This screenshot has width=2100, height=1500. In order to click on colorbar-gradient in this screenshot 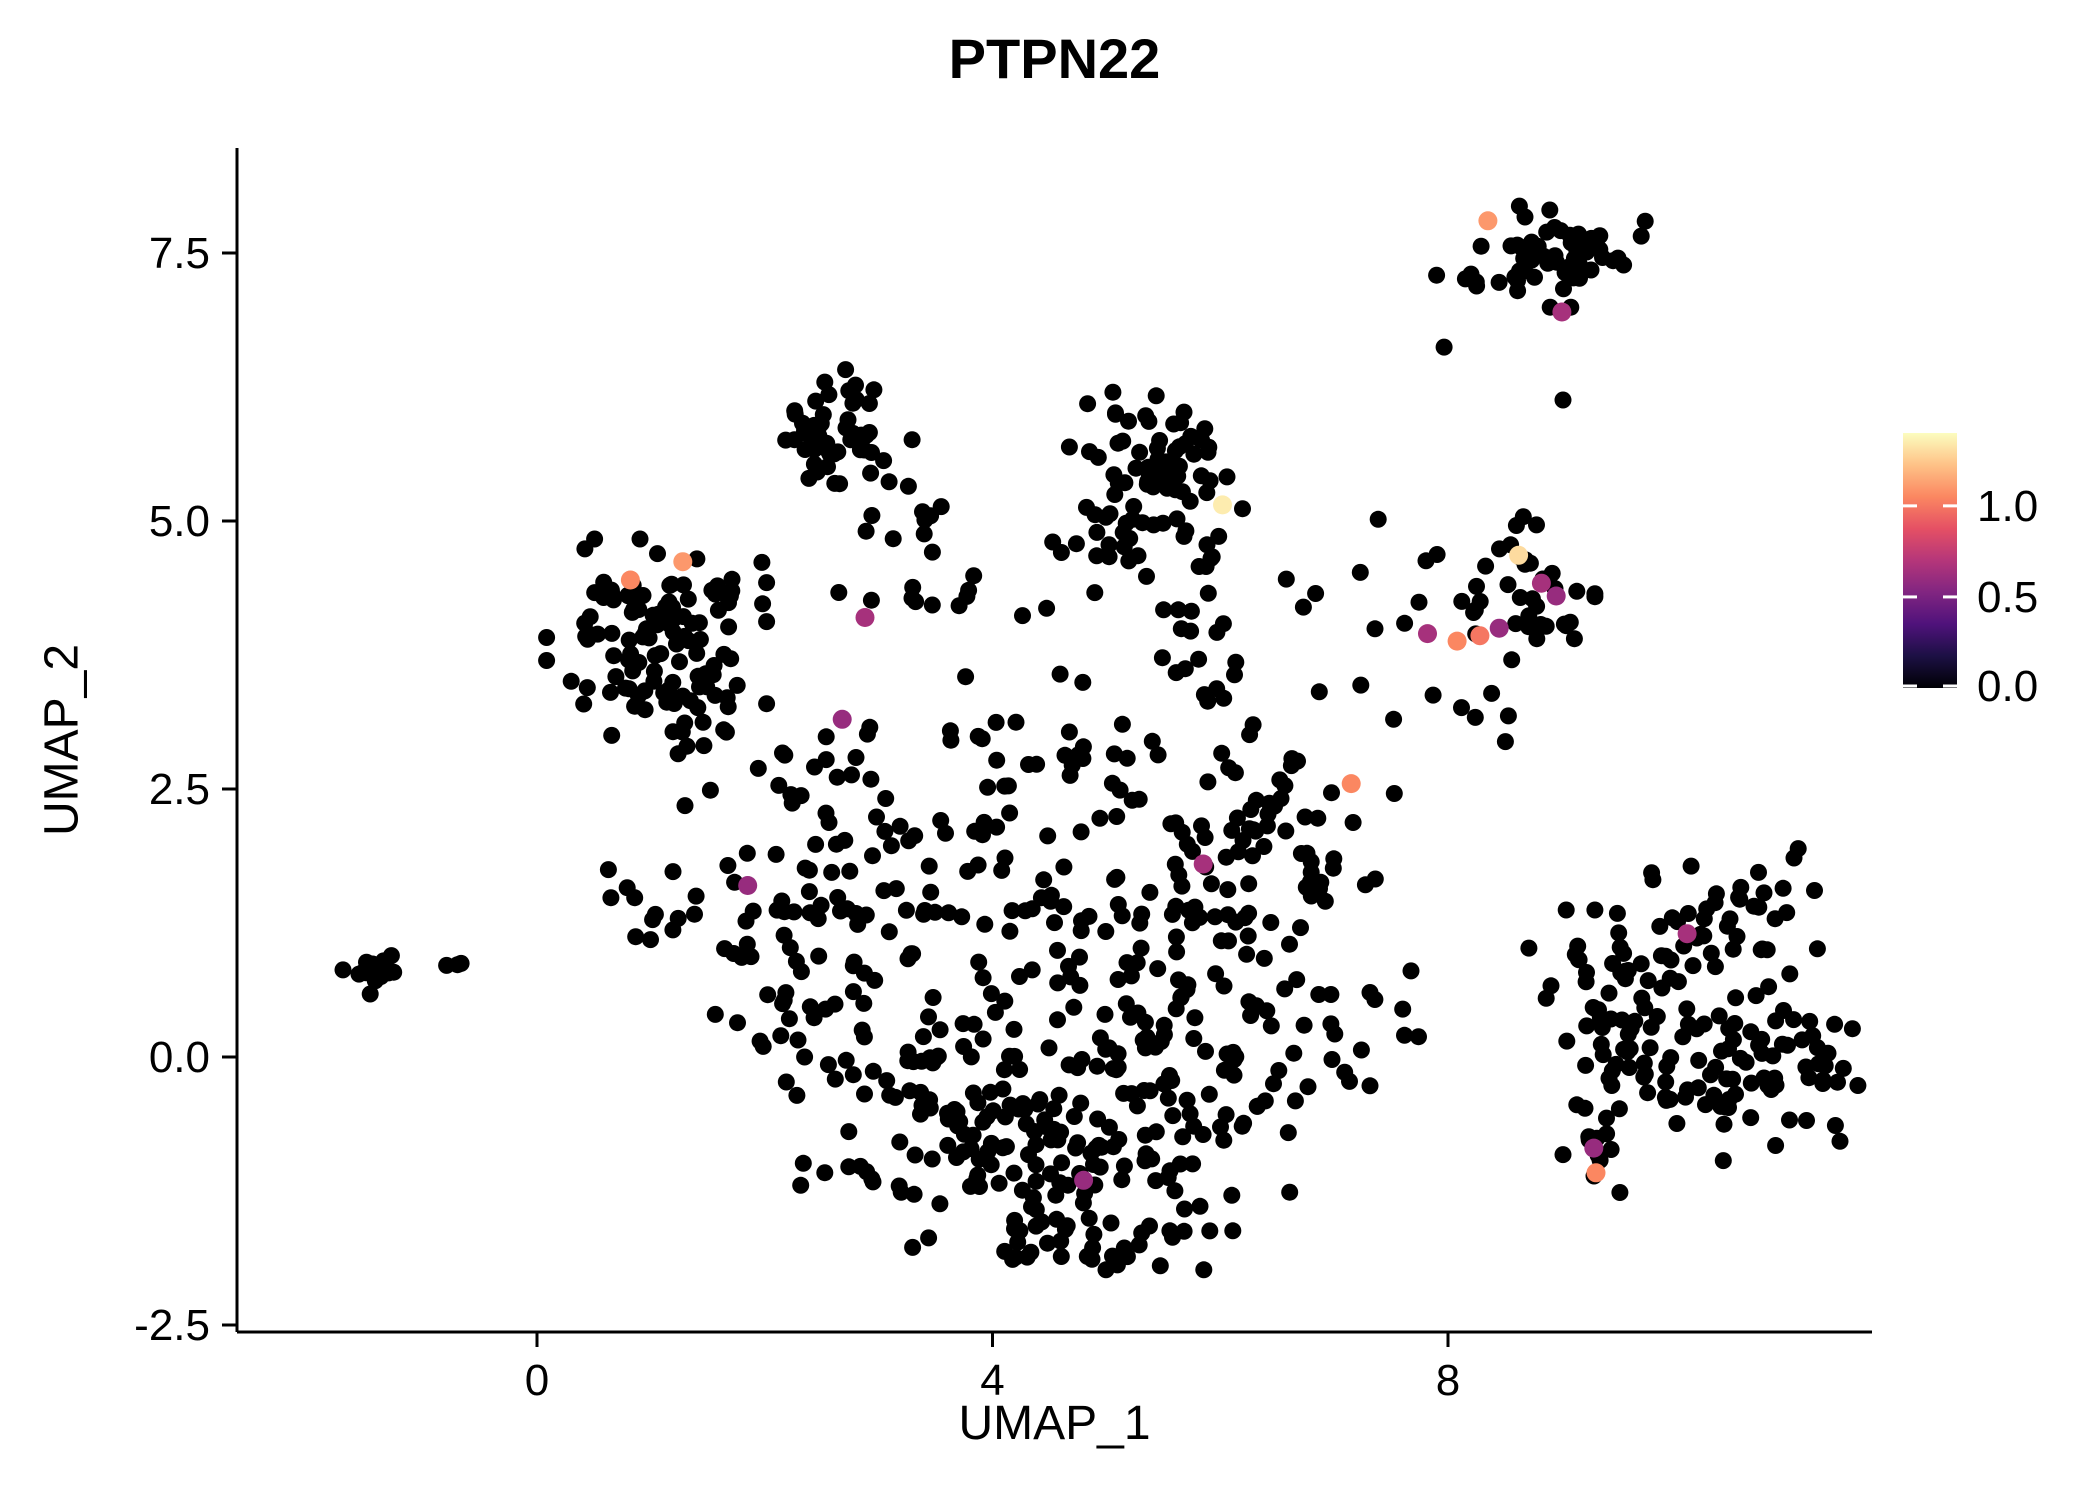, I will do `click(1930, 560)`.